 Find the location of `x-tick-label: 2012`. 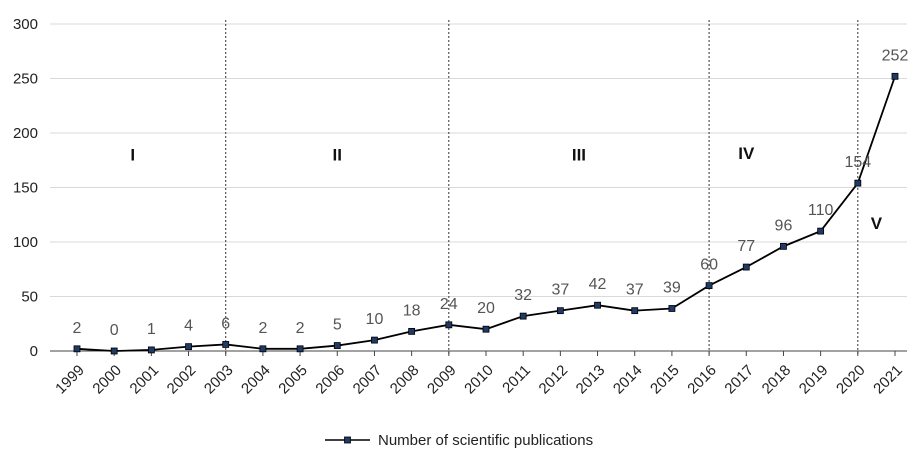

x-tick-label: 2012 is located at coordinates (554, 380).